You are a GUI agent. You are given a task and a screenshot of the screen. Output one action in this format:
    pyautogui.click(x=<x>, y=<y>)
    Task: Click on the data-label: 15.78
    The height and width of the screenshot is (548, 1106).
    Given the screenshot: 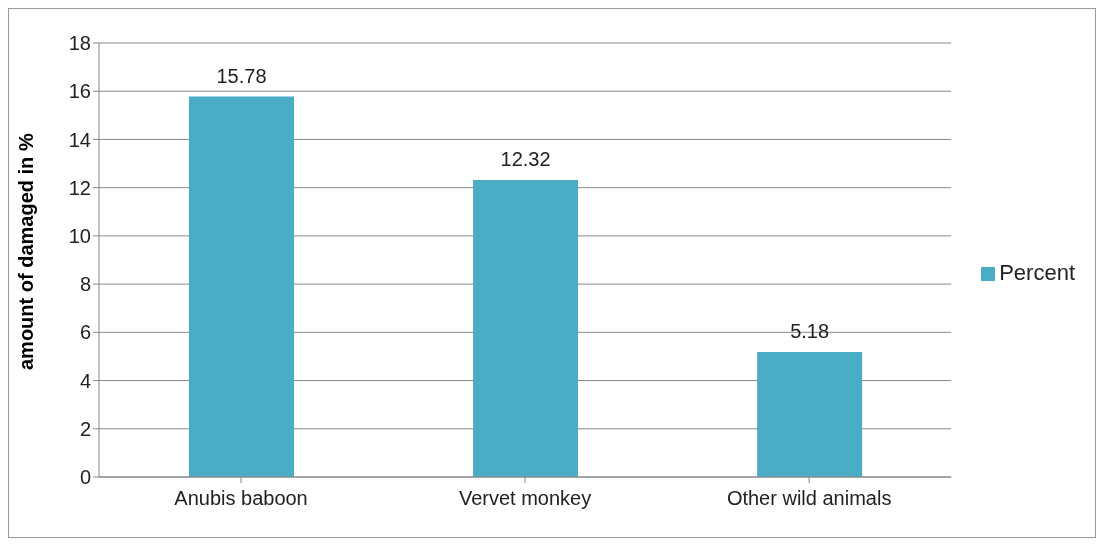 What is the action you would take?
    pyautogui.click(x=241, y=75)
    